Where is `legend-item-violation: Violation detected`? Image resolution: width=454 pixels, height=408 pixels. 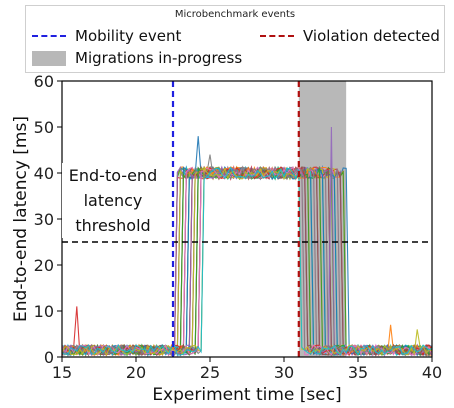
legend-item-violation: Violation detected is located at coordinates (350, 36).